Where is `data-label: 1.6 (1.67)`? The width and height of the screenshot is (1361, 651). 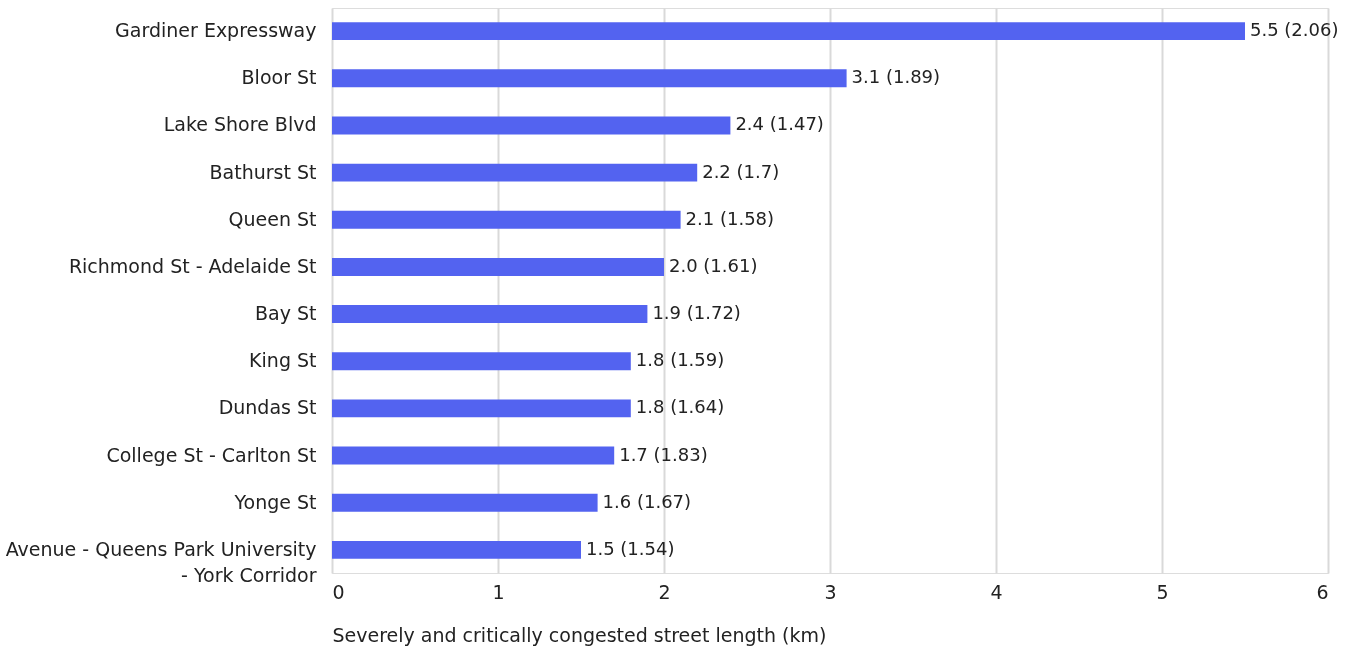
data-label: 1.6 (1.67) is located at coordinates (647, 501).